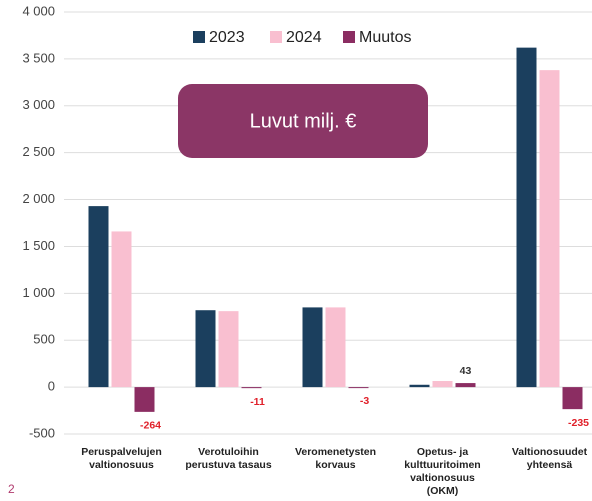  I want to click on x-tick-label: Peruspalvelujen valtionosuus, so click(121, 458).